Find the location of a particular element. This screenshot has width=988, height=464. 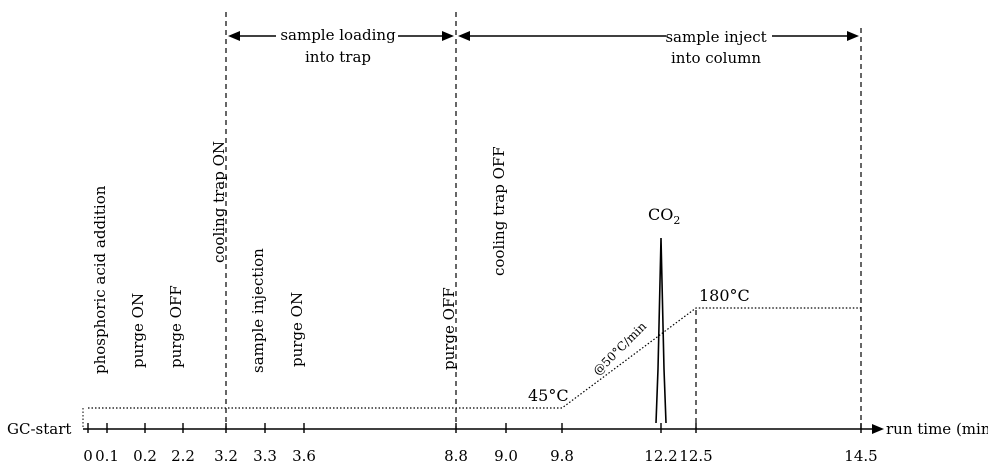

run-time-axis-label: run time (min) is located at coordinates (937, 429).